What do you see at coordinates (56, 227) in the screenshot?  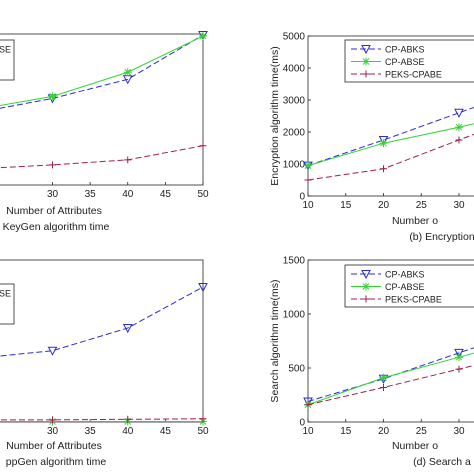 I see `panel-caption: KeyGen algorithm time` at bounding box center [56, 227].